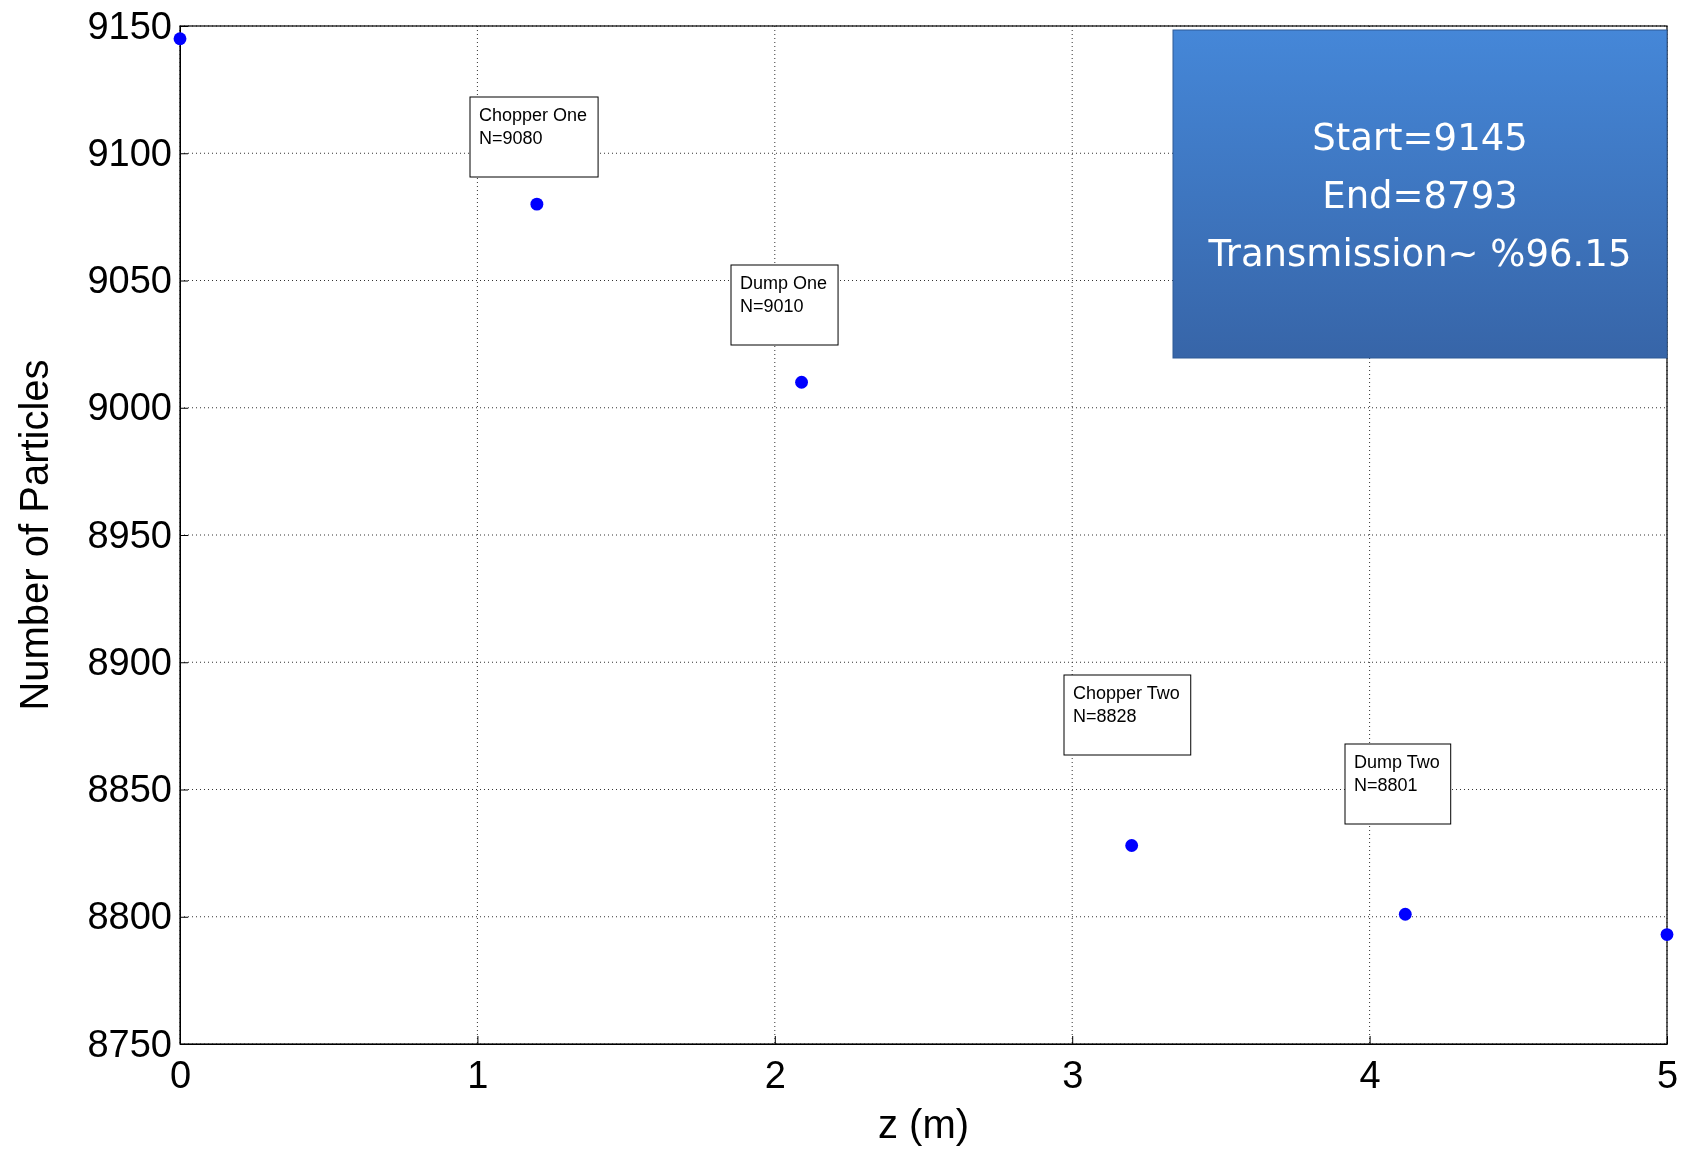 The width and height of the screenshot is (1685, 1149). What do you see at coordinates (775, 1075) in the screenshot?
I see `x-tick-label: 2` at bounding box center [775, 1075].